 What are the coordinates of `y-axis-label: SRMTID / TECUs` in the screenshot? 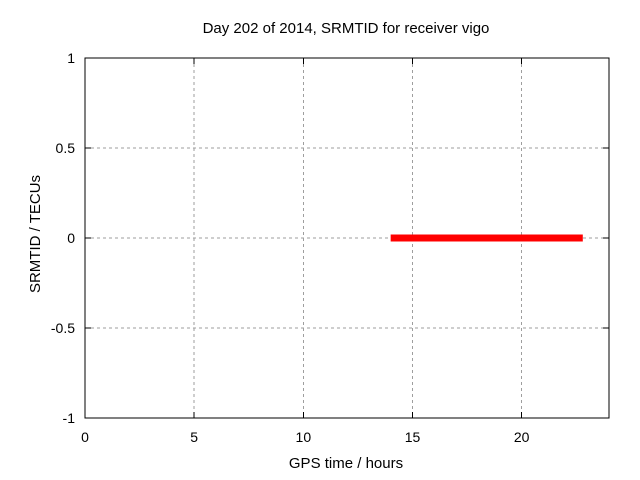 It's located at (35, 234).